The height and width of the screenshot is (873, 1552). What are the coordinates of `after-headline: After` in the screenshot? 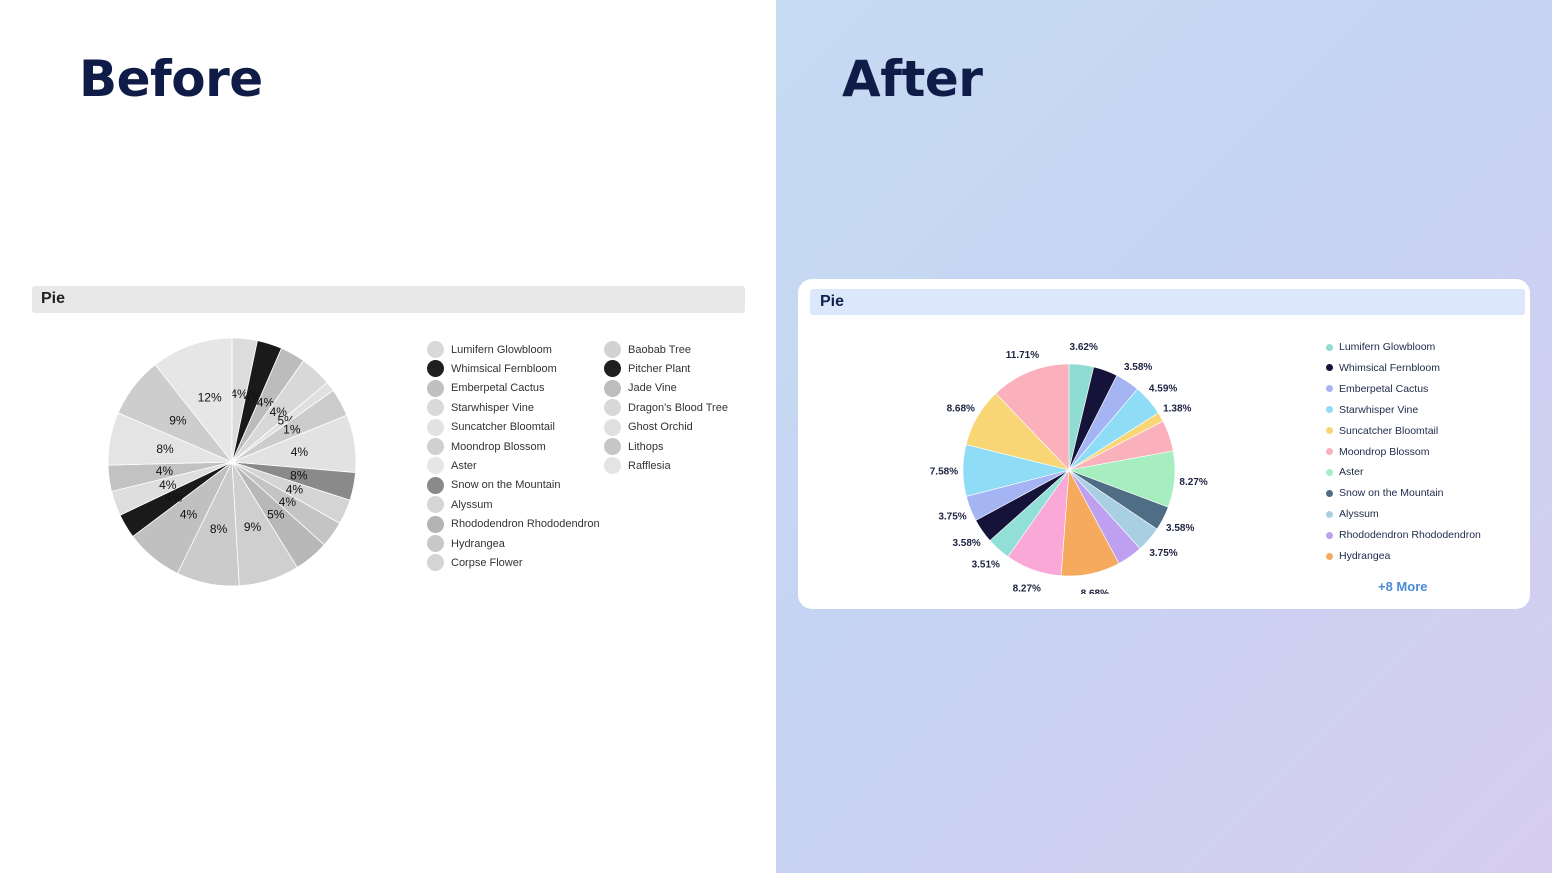 It's located at (912, 79).